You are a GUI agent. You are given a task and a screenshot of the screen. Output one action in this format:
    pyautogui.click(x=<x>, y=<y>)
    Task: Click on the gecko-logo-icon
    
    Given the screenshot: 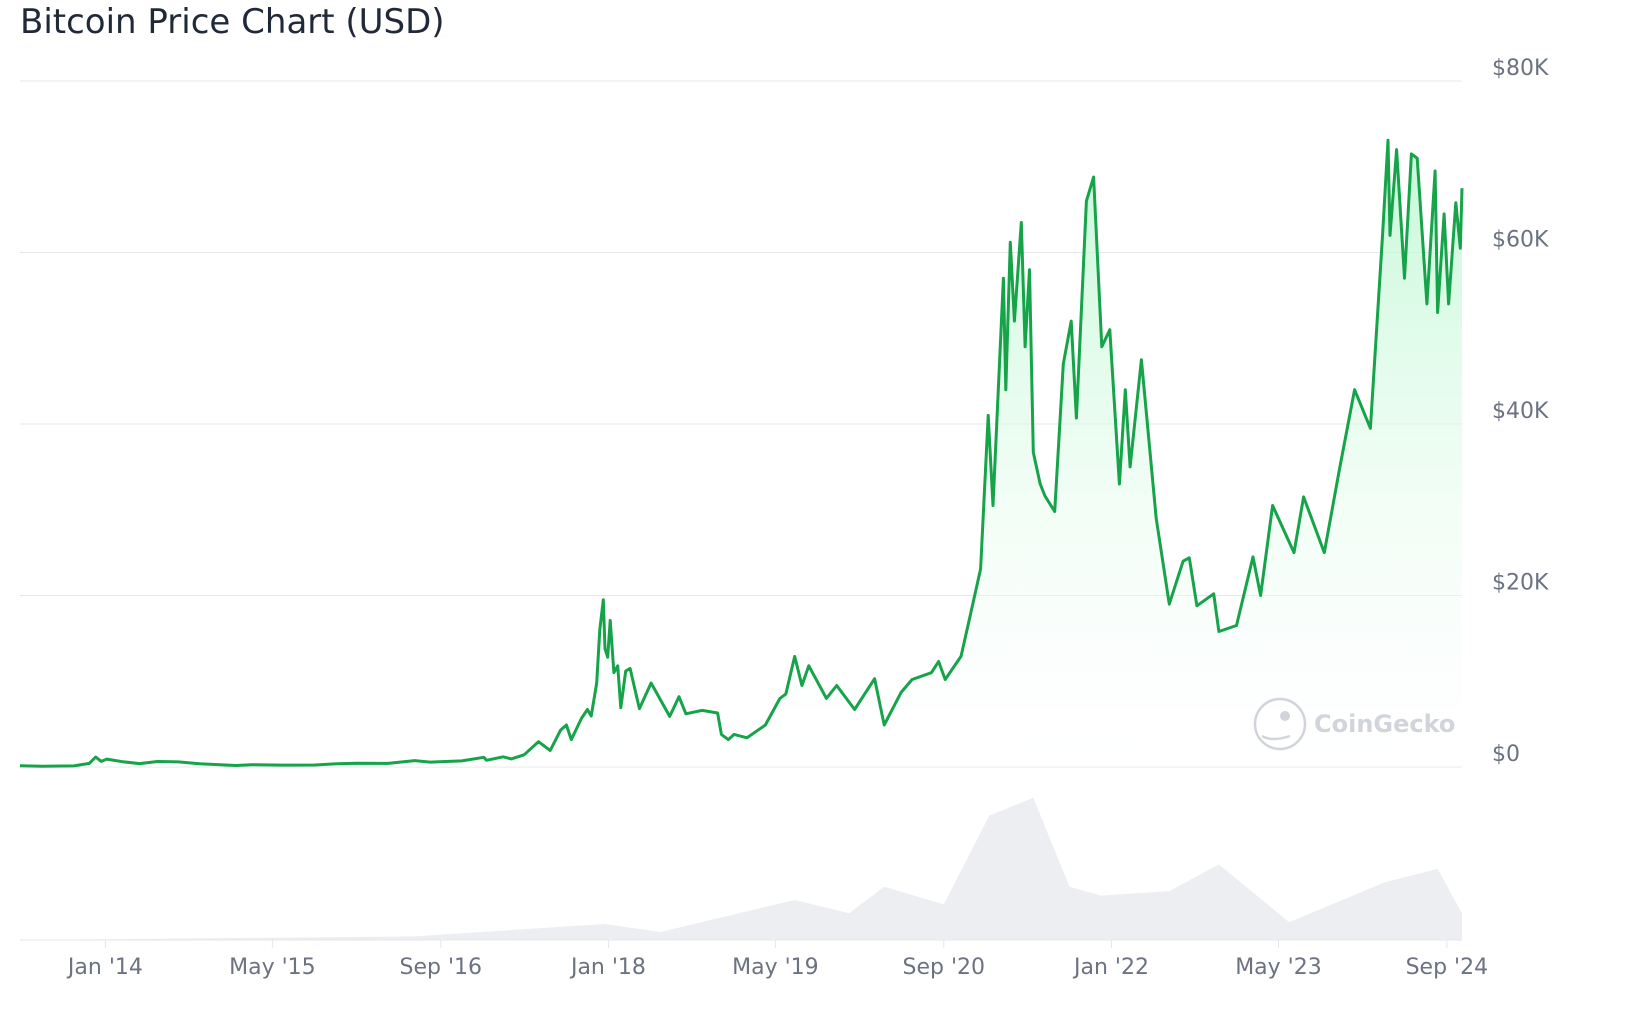 What is the action you would take?
    pyautogui.click(x=1280, y=724)
    